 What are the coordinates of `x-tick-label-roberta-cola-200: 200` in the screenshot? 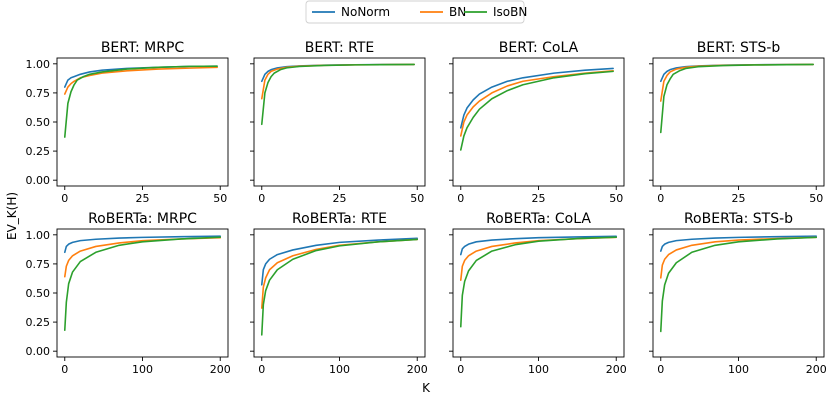 It's located at (616, 369).